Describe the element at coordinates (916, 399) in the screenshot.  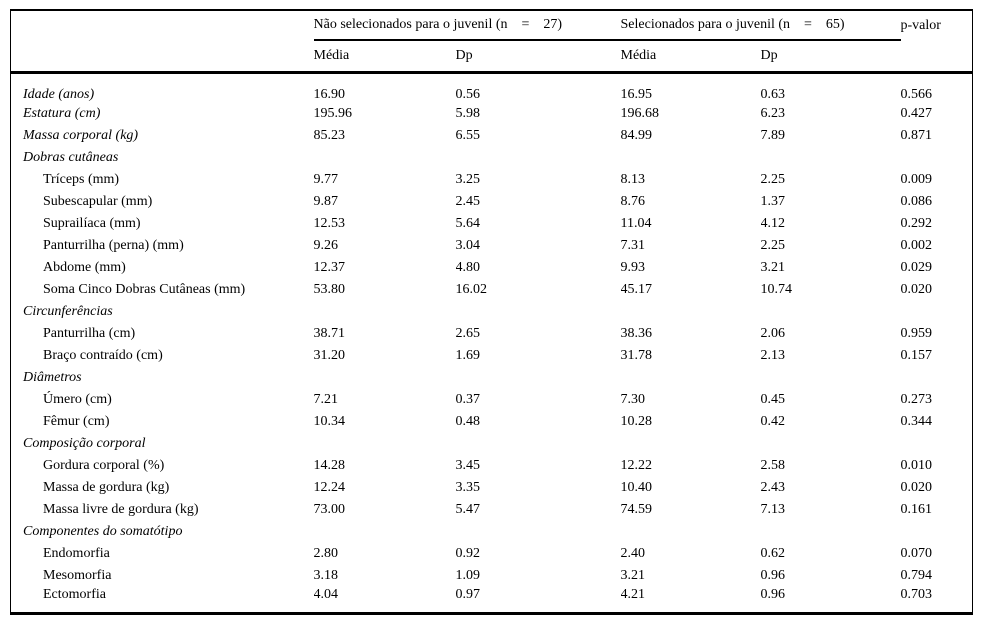
I see `cell-pvalue: 0.273` at that location.